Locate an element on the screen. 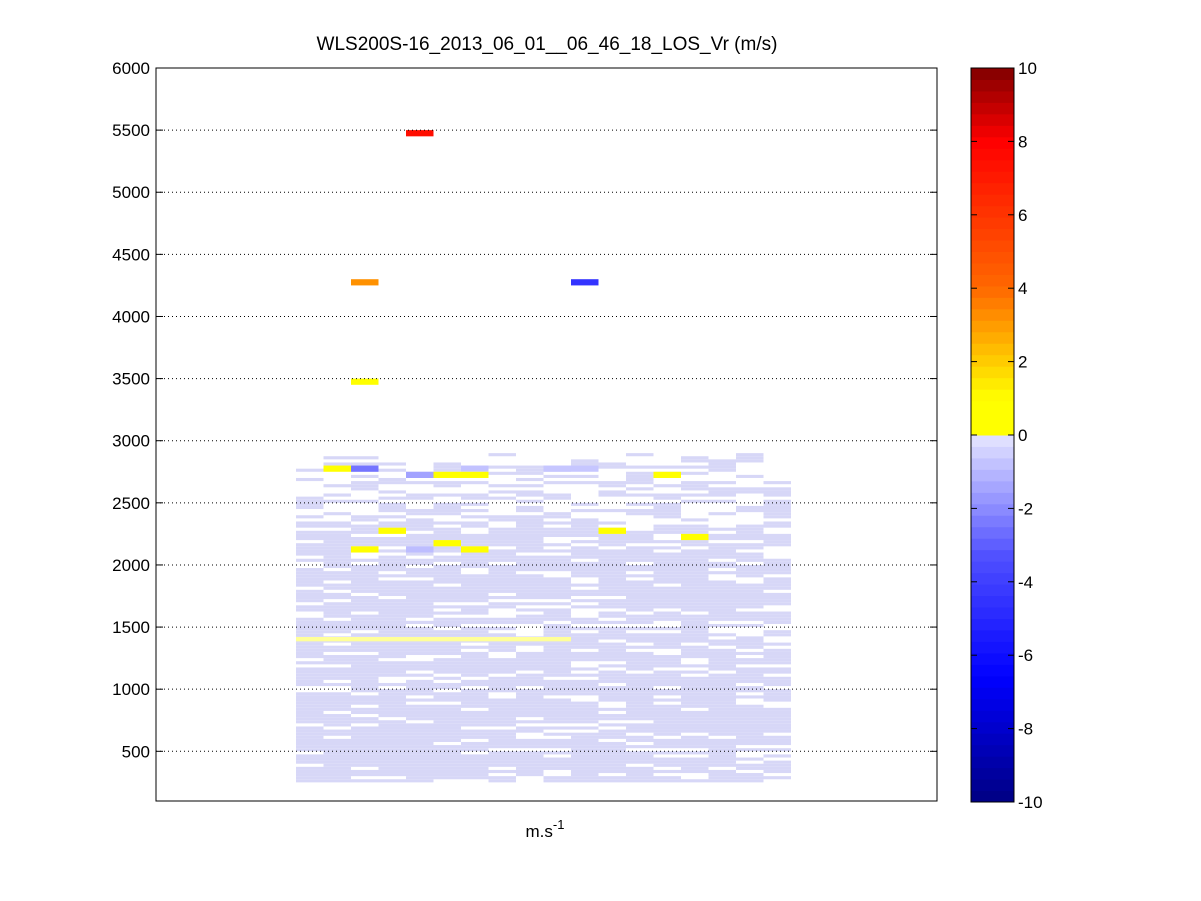 The width and height of the screenshot is (1201, 901). colorbar-tick-label: 6 is located at coordinates (1022, 215).